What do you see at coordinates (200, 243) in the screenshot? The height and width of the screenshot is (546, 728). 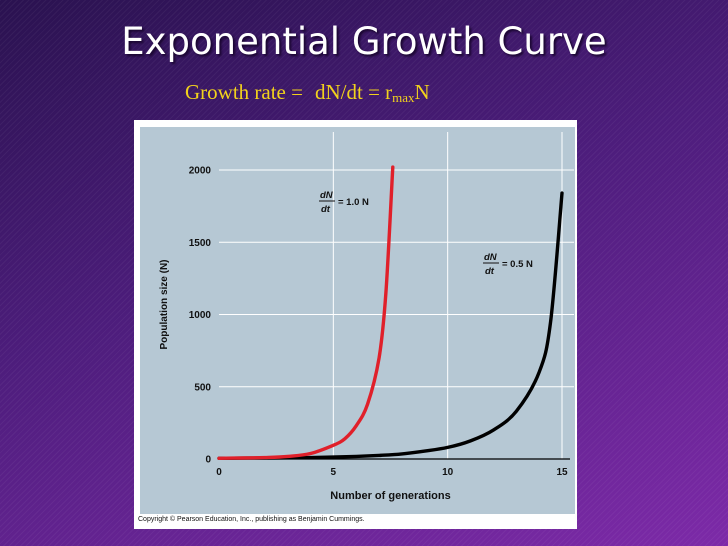 I see `y-tick-label-1500: 1500` at bounding box center [200, 243].